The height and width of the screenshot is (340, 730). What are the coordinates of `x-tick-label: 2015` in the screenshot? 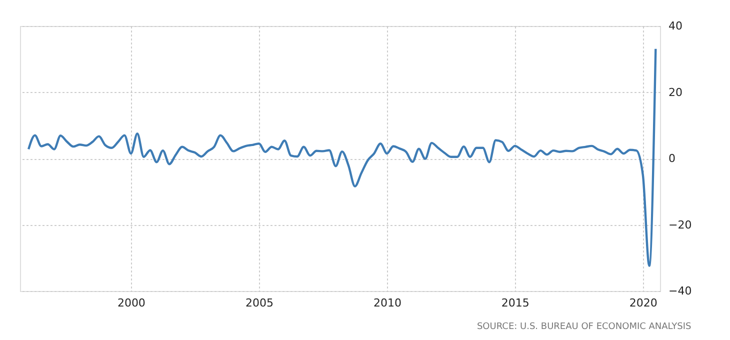 It's located at (515, 303).